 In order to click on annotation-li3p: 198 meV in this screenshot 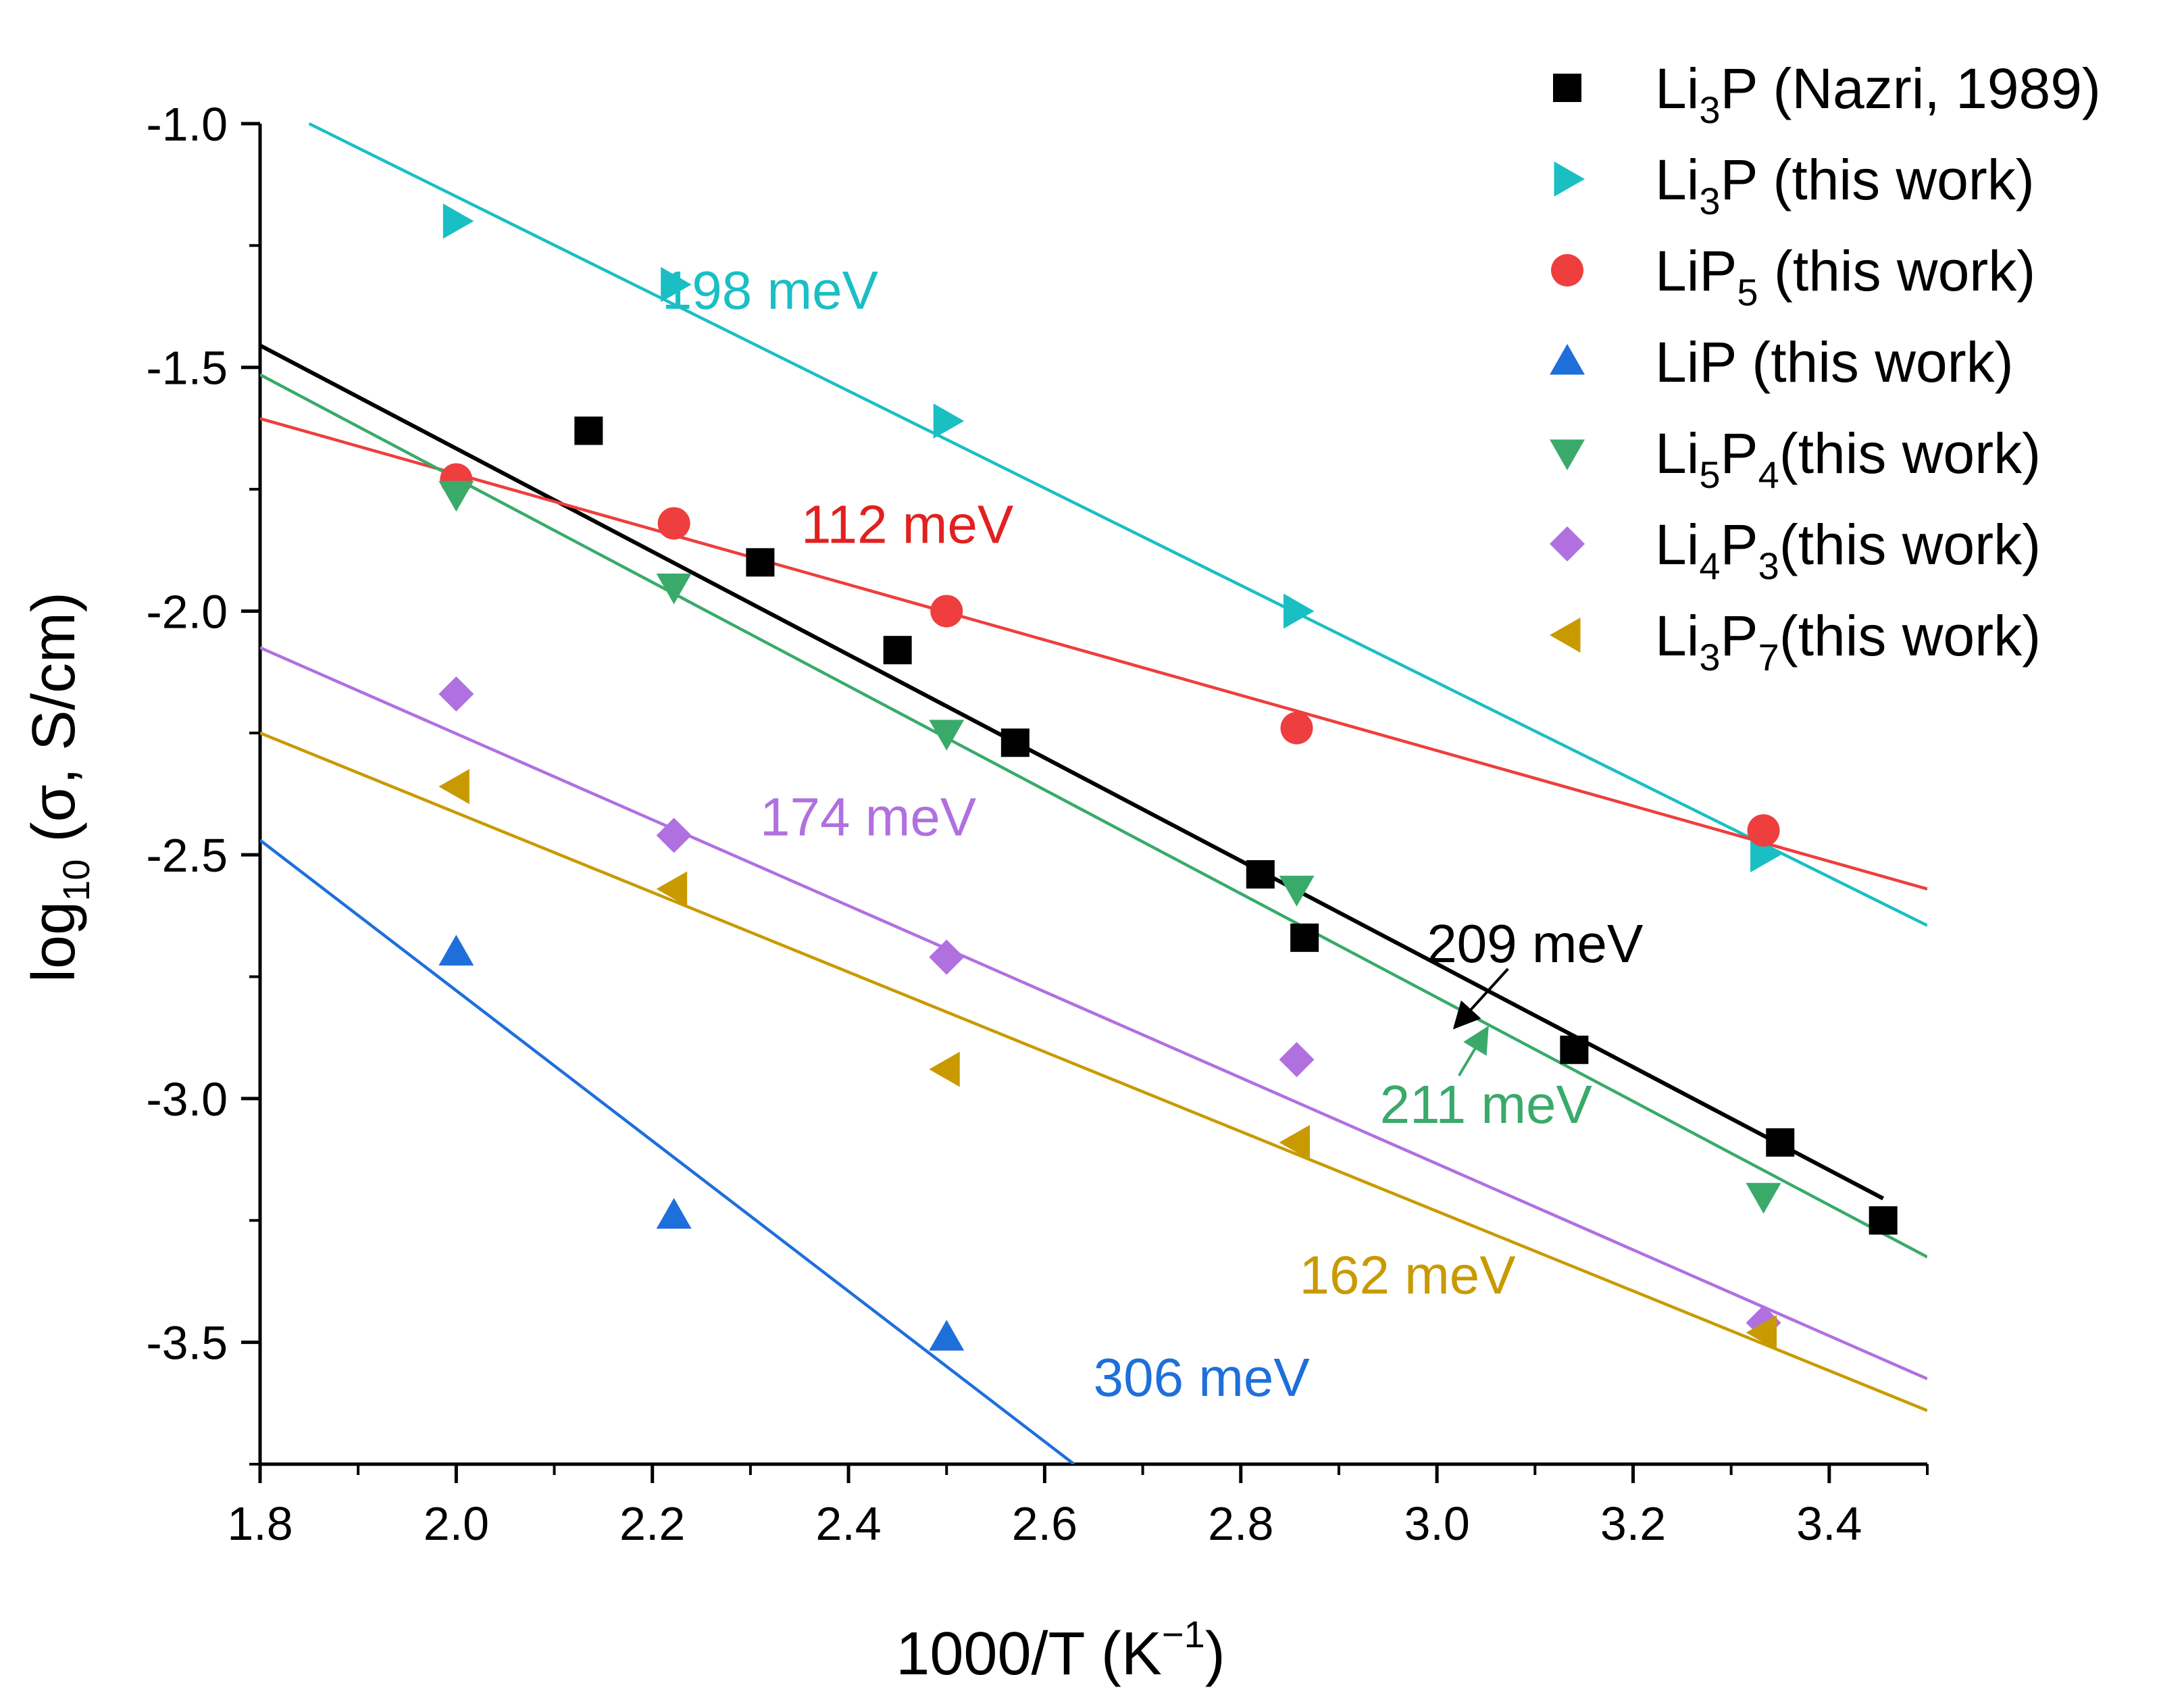, I will do `click(770, 290)`.